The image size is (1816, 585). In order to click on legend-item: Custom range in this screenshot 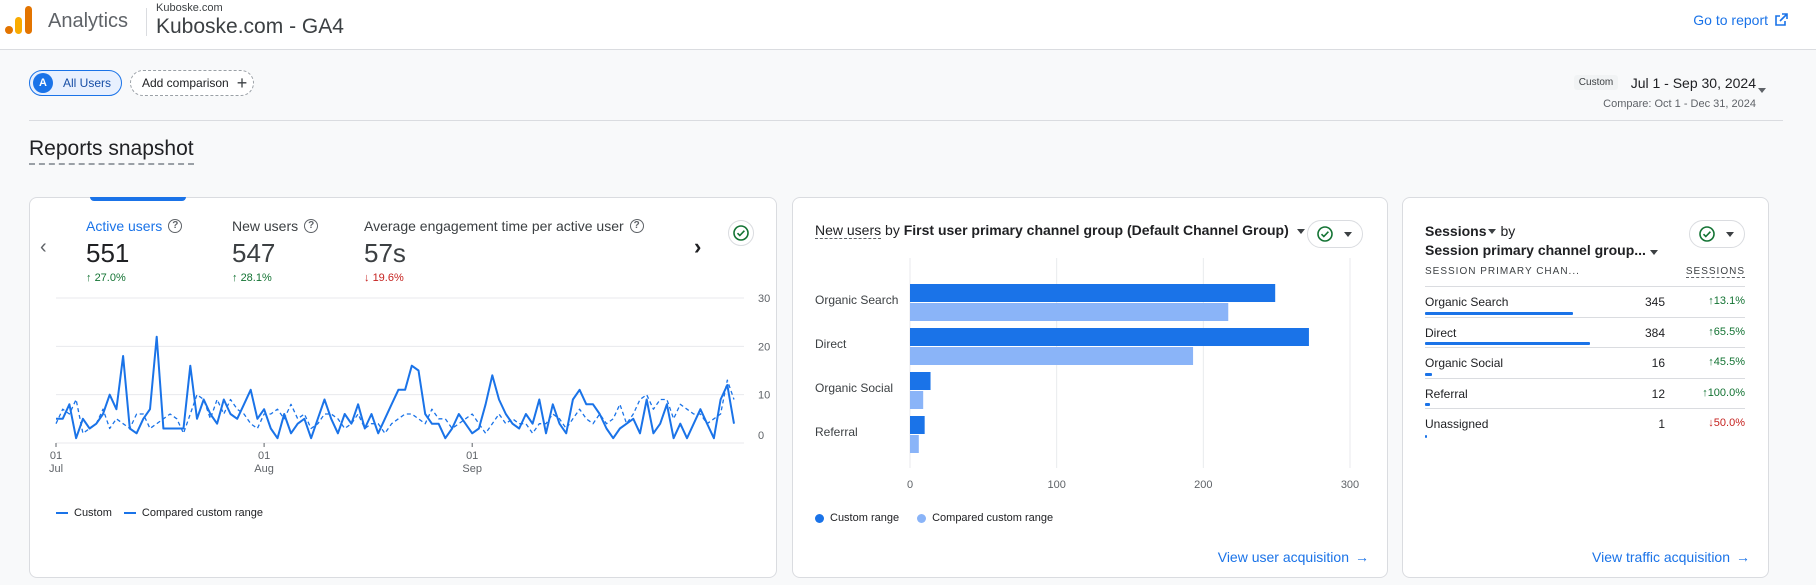, I will do `click(857, 518)`.